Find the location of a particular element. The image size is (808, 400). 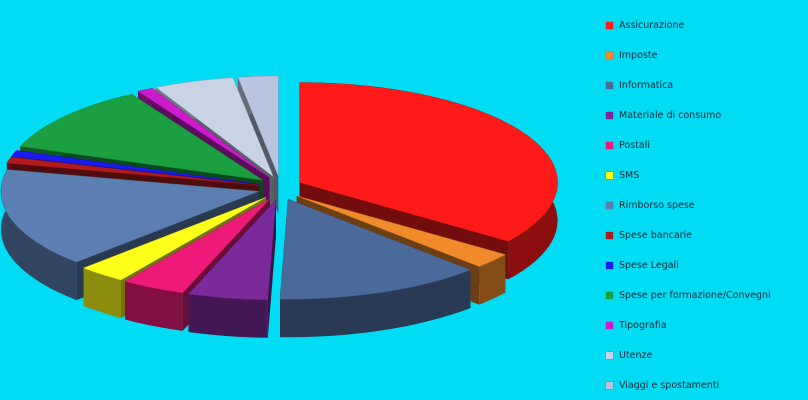

legend-label: Informatica is located at coordinates (646, 85).